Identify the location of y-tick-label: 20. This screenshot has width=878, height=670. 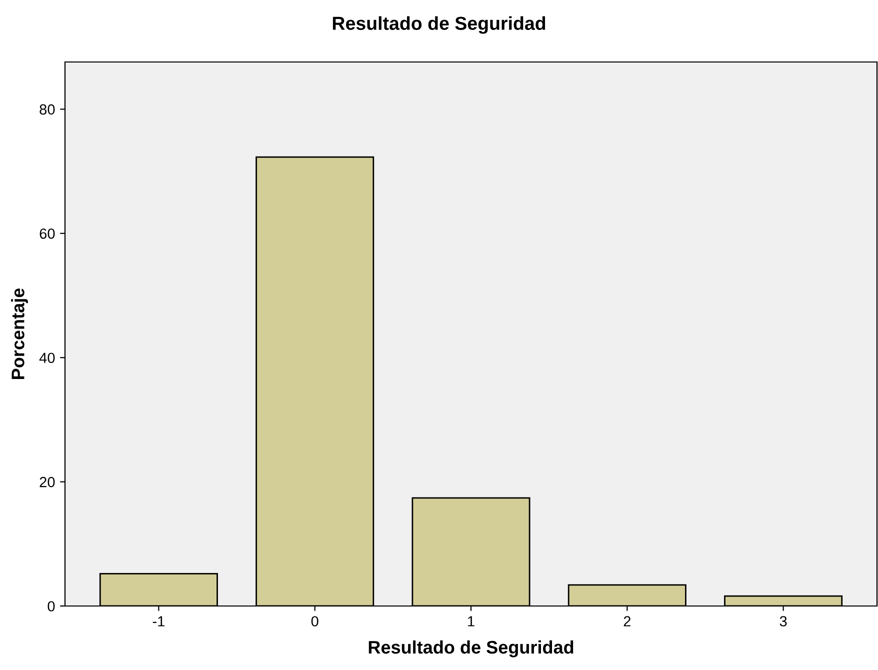
(47, 482).